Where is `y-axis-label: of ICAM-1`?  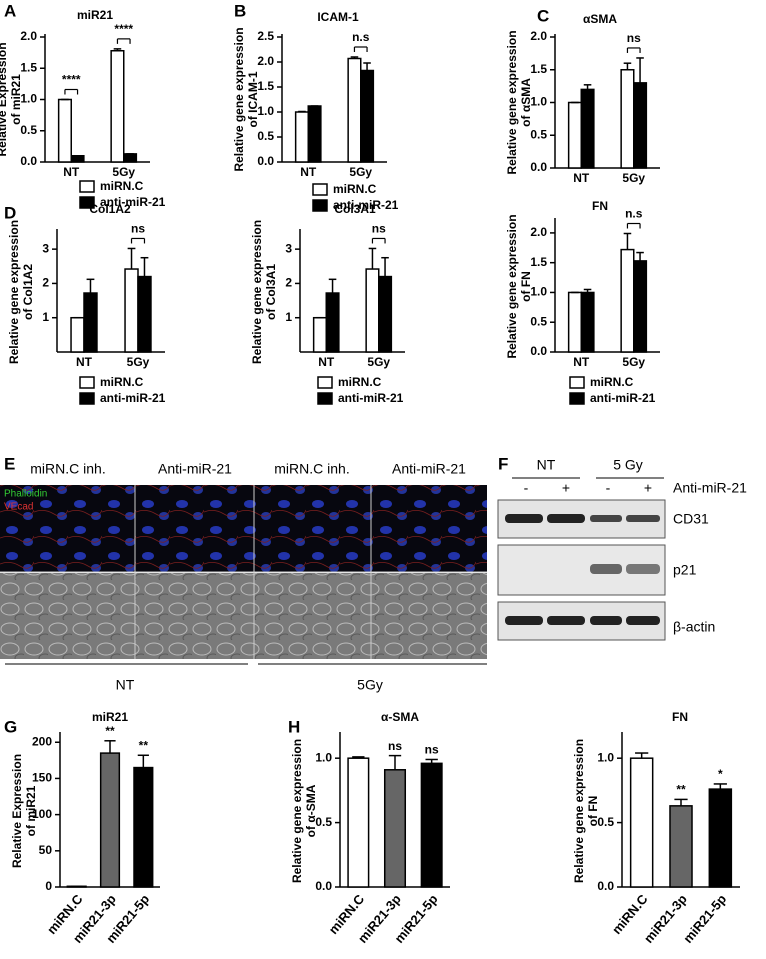
y-axis-label: of ICAM-1 is located at coordinates (253, 99).